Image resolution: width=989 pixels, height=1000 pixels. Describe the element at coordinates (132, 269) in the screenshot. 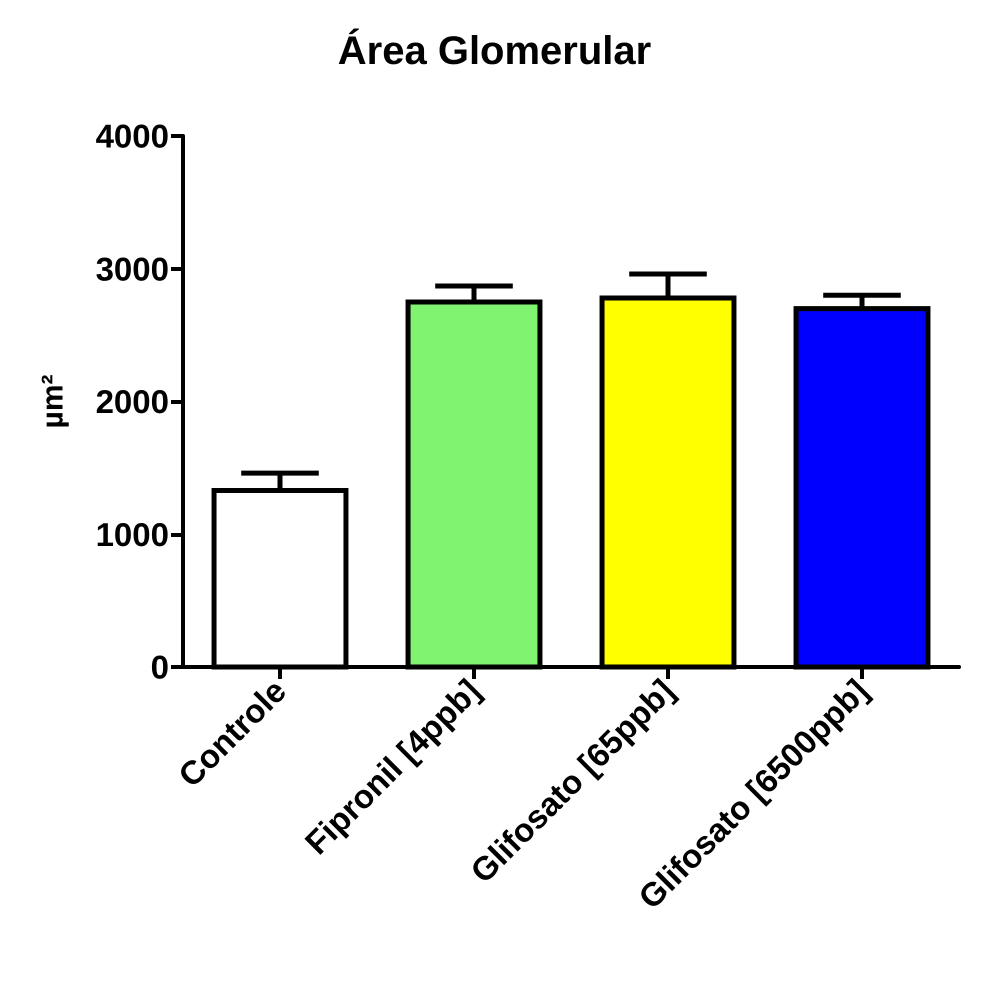

I see `y-tick-label: 3000` at that location.